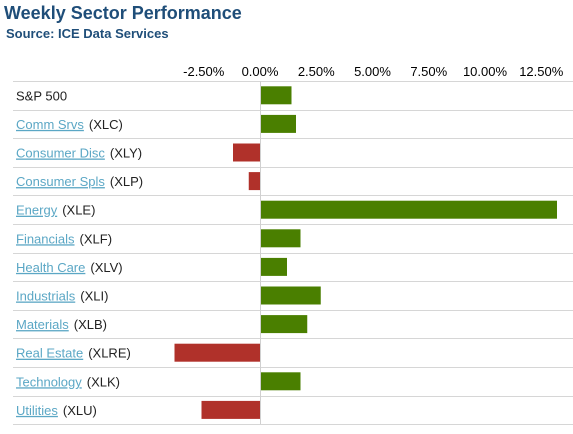  I want to click on sector-row: Consumer Spls (XLP), so click(138, 181).